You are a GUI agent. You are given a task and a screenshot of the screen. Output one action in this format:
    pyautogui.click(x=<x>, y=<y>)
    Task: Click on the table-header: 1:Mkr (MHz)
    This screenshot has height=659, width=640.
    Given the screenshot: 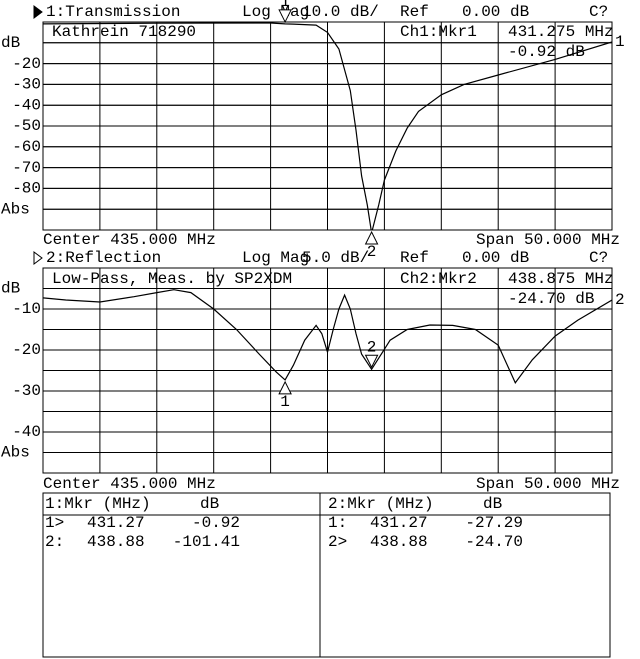 What is the action you would take?
    pyautogui.click(x=98, y=504)
    